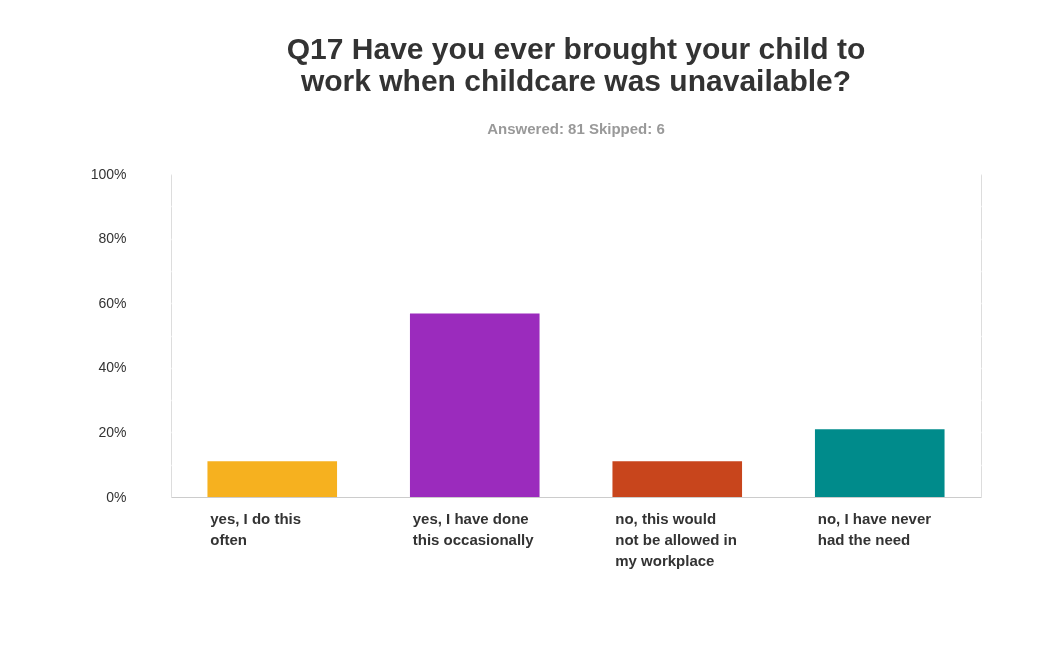  I want to click on x-tick-label: no, I have never had the need, so click(874, 528).